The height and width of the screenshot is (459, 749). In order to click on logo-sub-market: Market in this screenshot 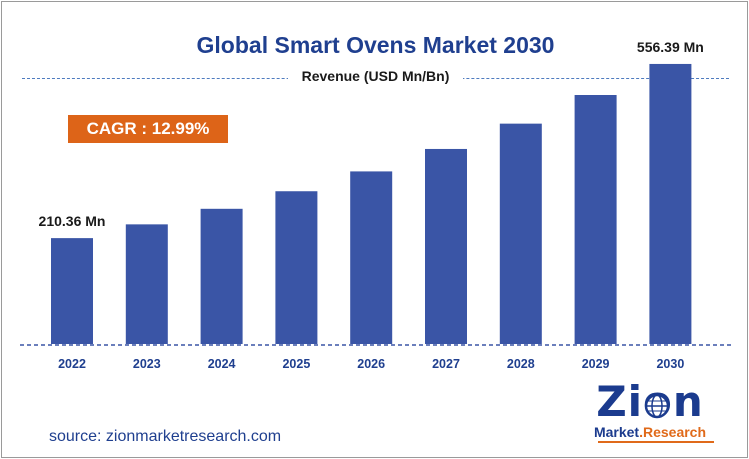, I will do `click(616, 432)`.